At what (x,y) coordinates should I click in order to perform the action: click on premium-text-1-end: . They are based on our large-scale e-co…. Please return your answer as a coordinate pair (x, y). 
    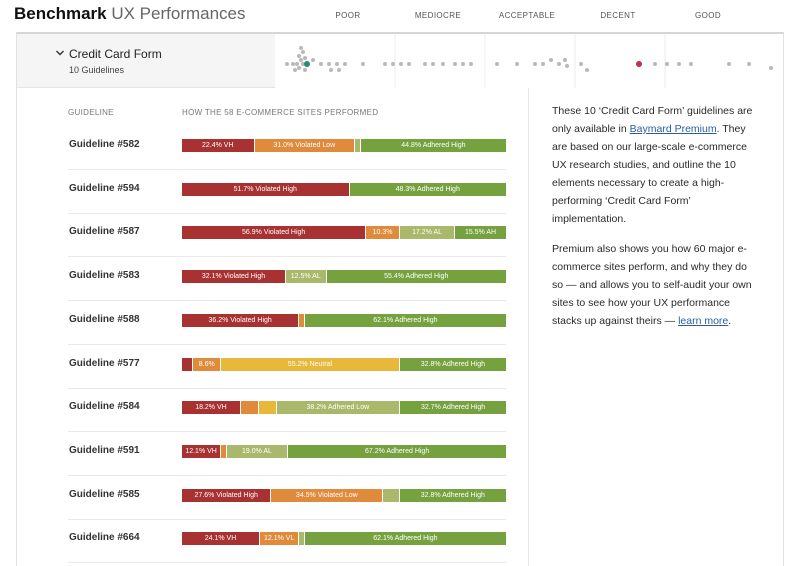
    Looking at the image, I should click on (649, 174).